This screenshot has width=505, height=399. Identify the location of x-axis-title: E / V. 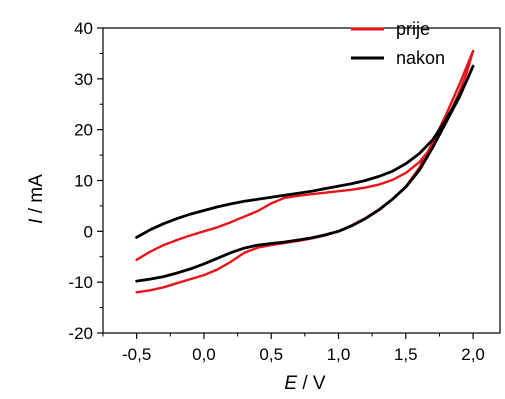
(305, 383).